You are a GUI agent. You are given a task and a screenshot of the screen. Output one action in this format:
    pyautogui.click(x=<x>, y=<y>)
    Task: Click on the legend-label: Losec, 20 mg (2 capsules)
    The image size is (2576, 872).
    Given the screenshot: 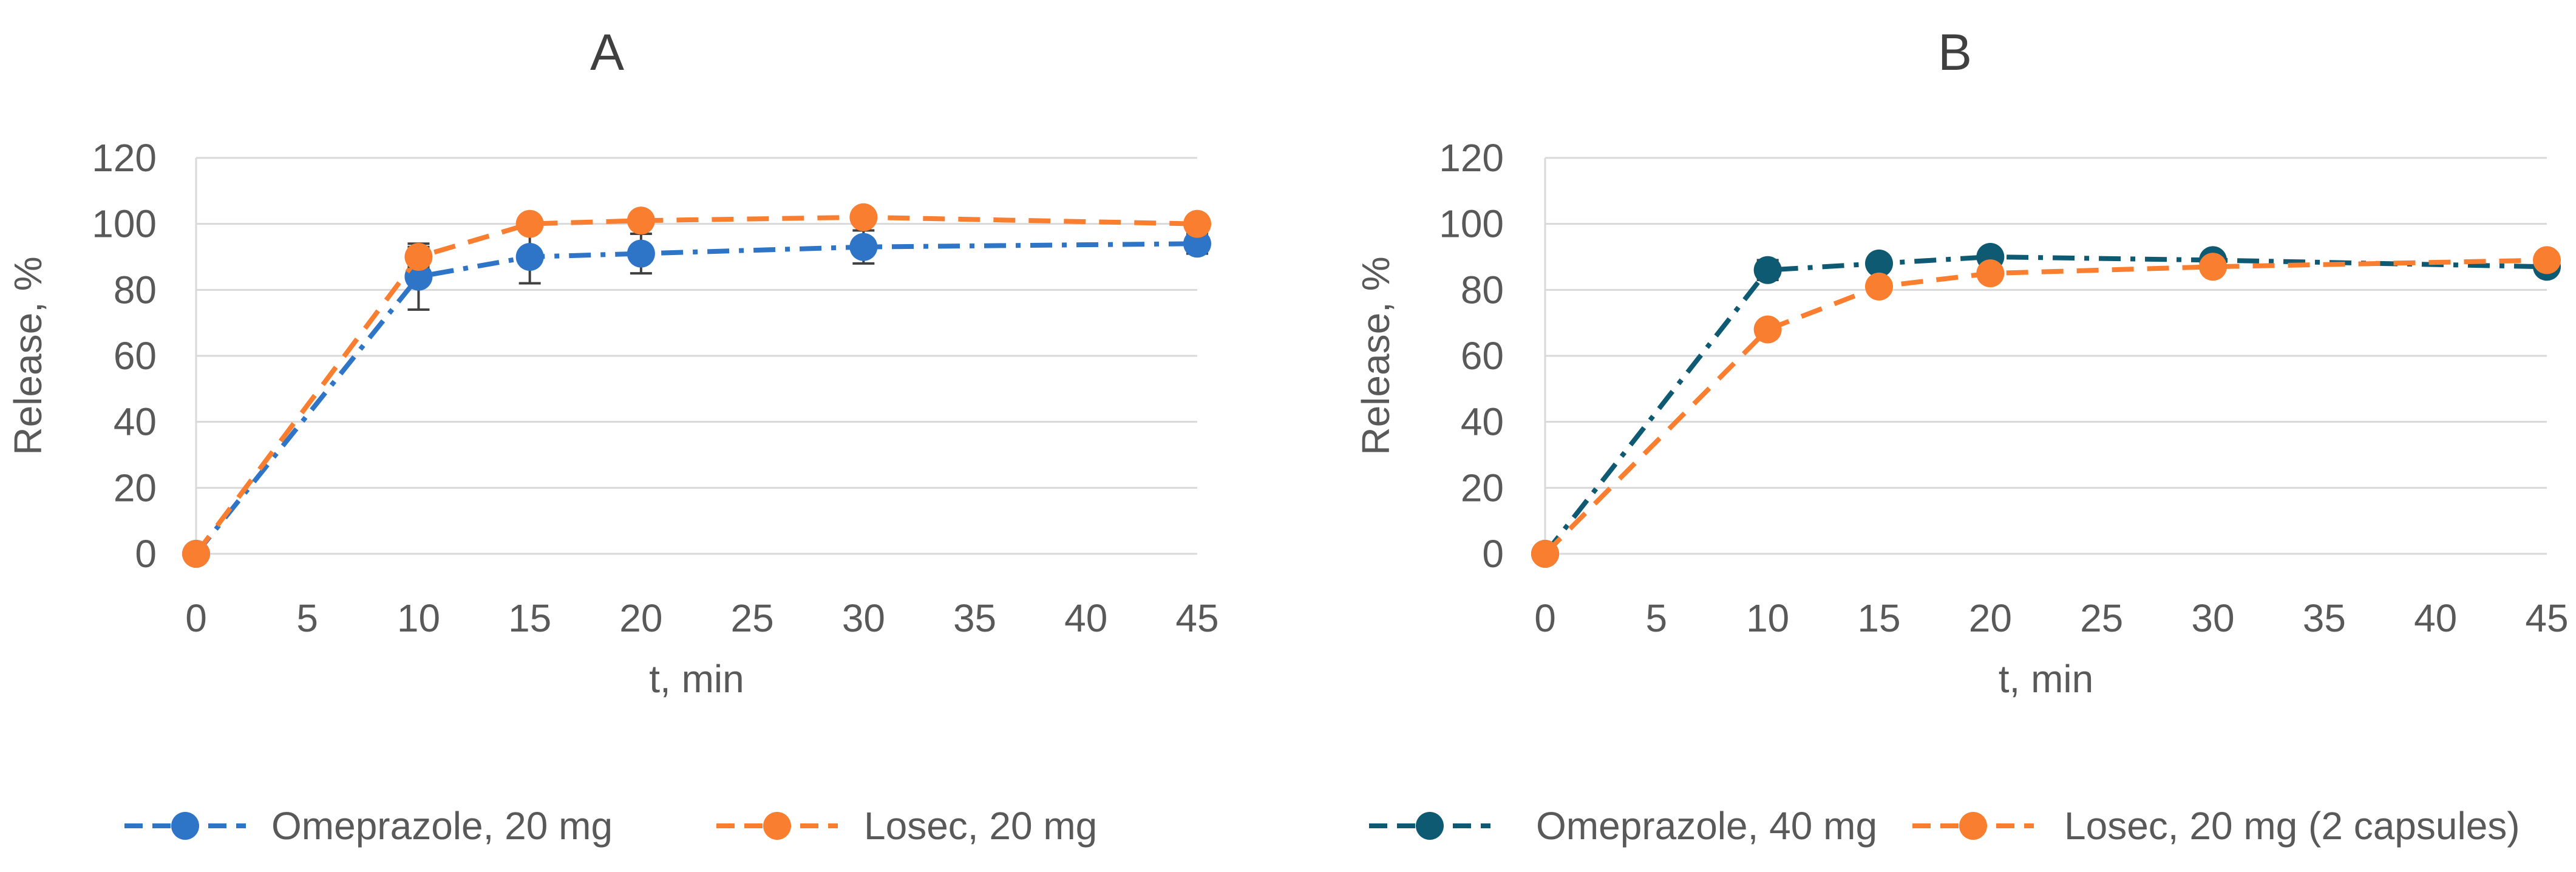 What is the action you would take?
    pyautogui.click(x=2292, y=826)
    